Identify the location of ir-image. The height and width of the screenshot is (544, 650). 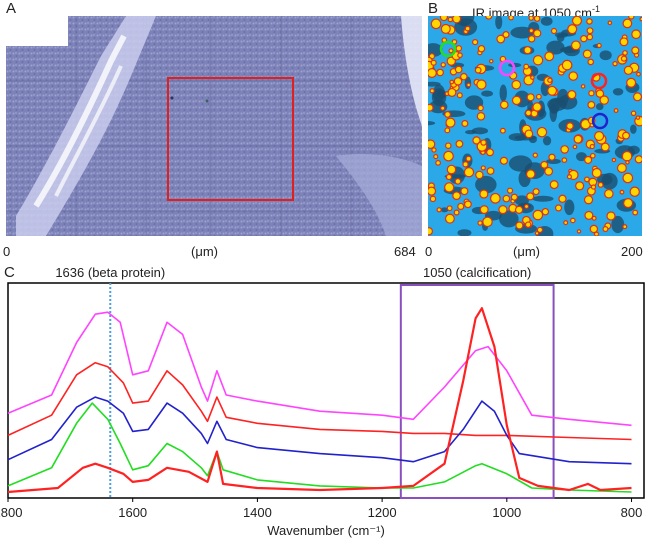
(535, 126).